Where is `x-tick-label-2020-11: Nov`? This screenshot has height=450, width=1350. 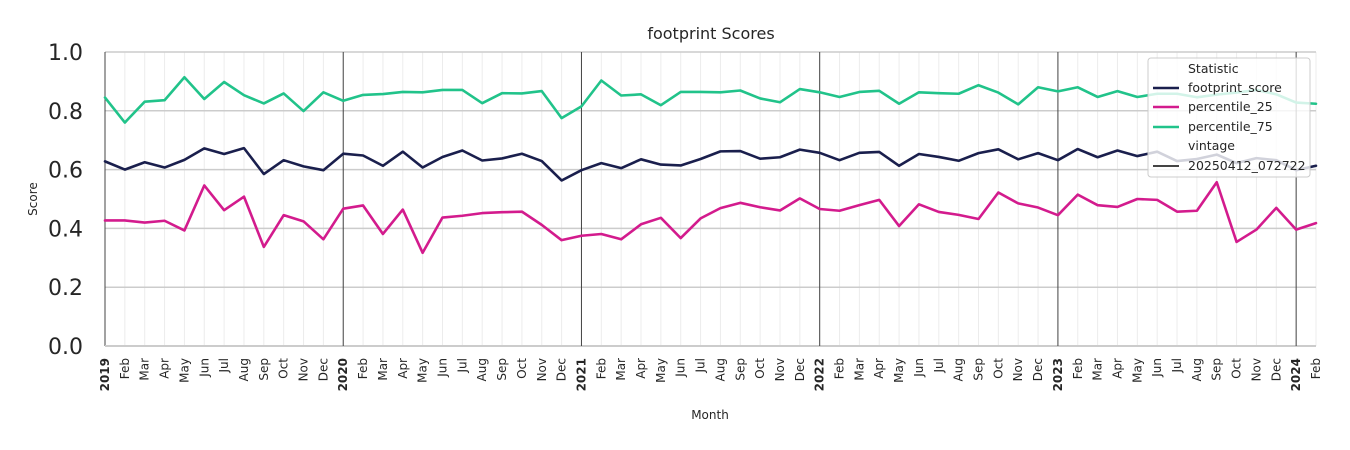 x-tick-label-2020-11: Nov is located at coordinates (542, 369).